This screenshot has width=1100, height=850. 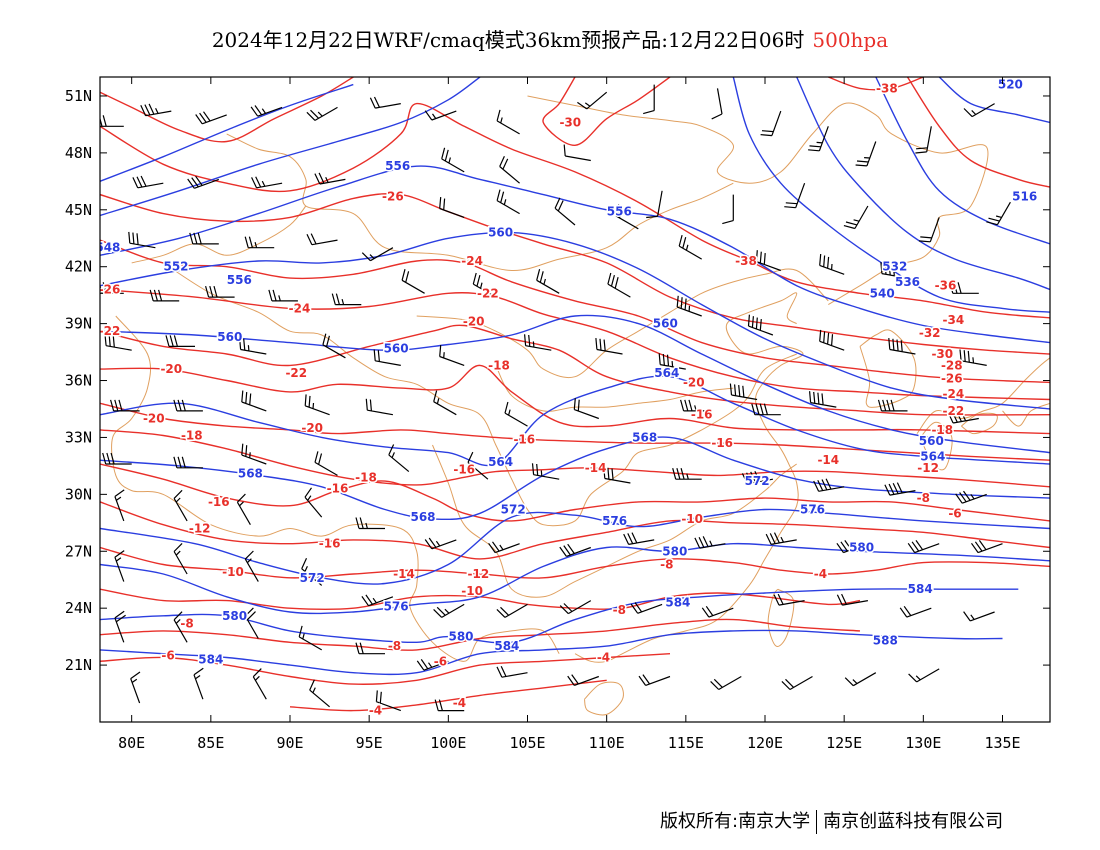 I want to click on temperature-label: -20, so click(x=312, y=428).